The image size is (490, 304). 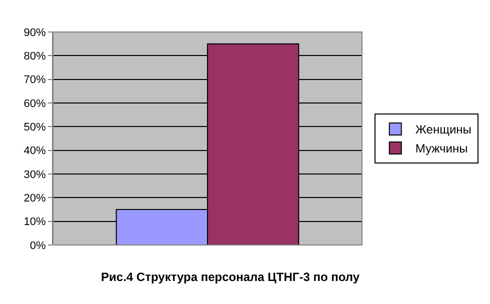 I want to click on y-tick-label: 0%, so click(x=38, y=246).